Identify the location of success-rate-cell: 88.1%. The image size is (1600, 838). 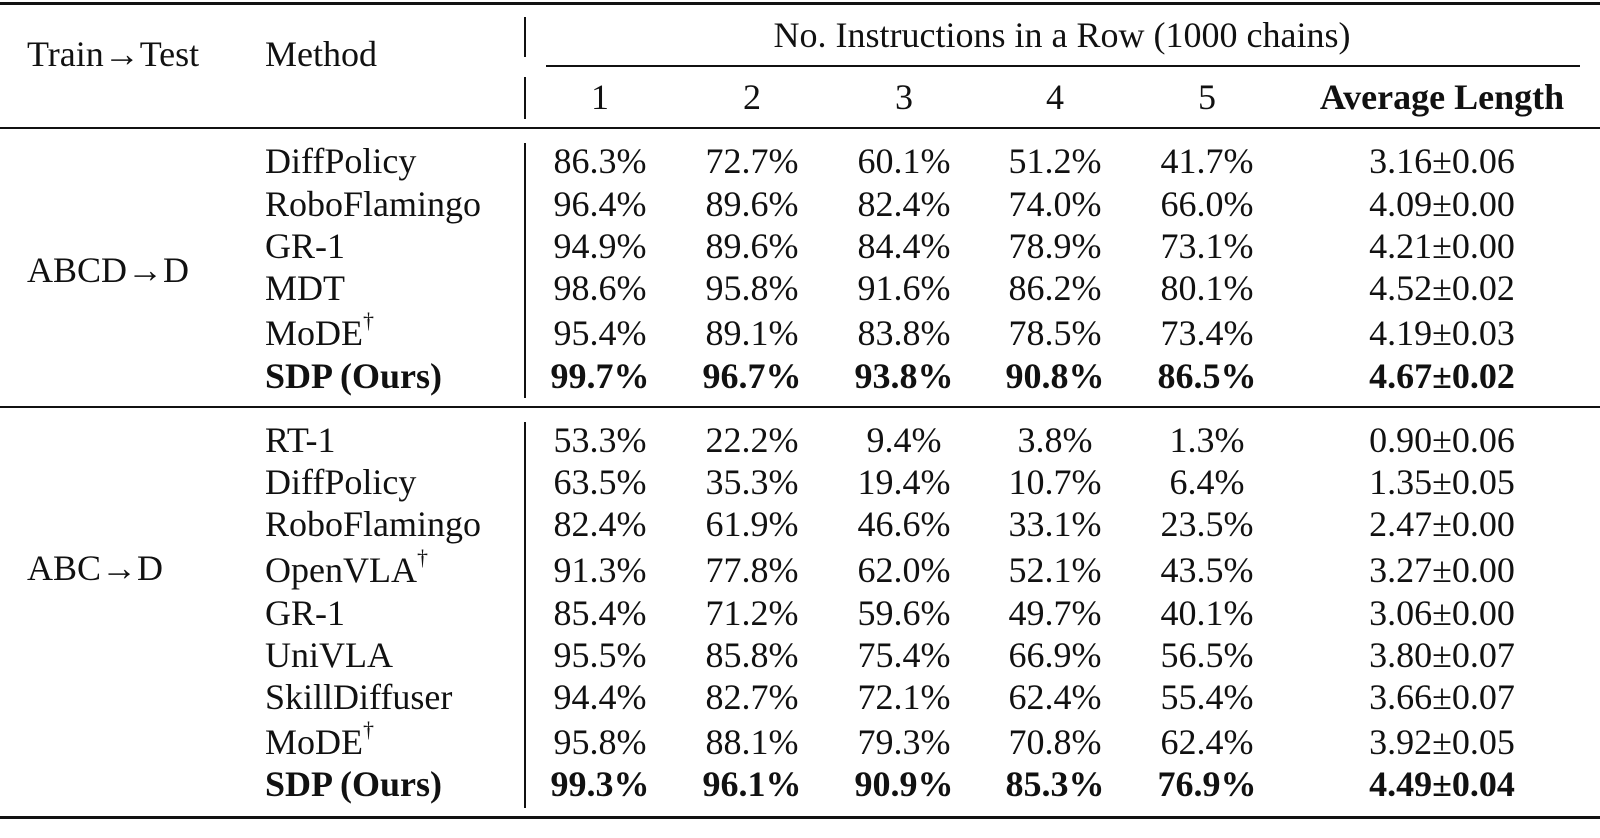
(752, 742).